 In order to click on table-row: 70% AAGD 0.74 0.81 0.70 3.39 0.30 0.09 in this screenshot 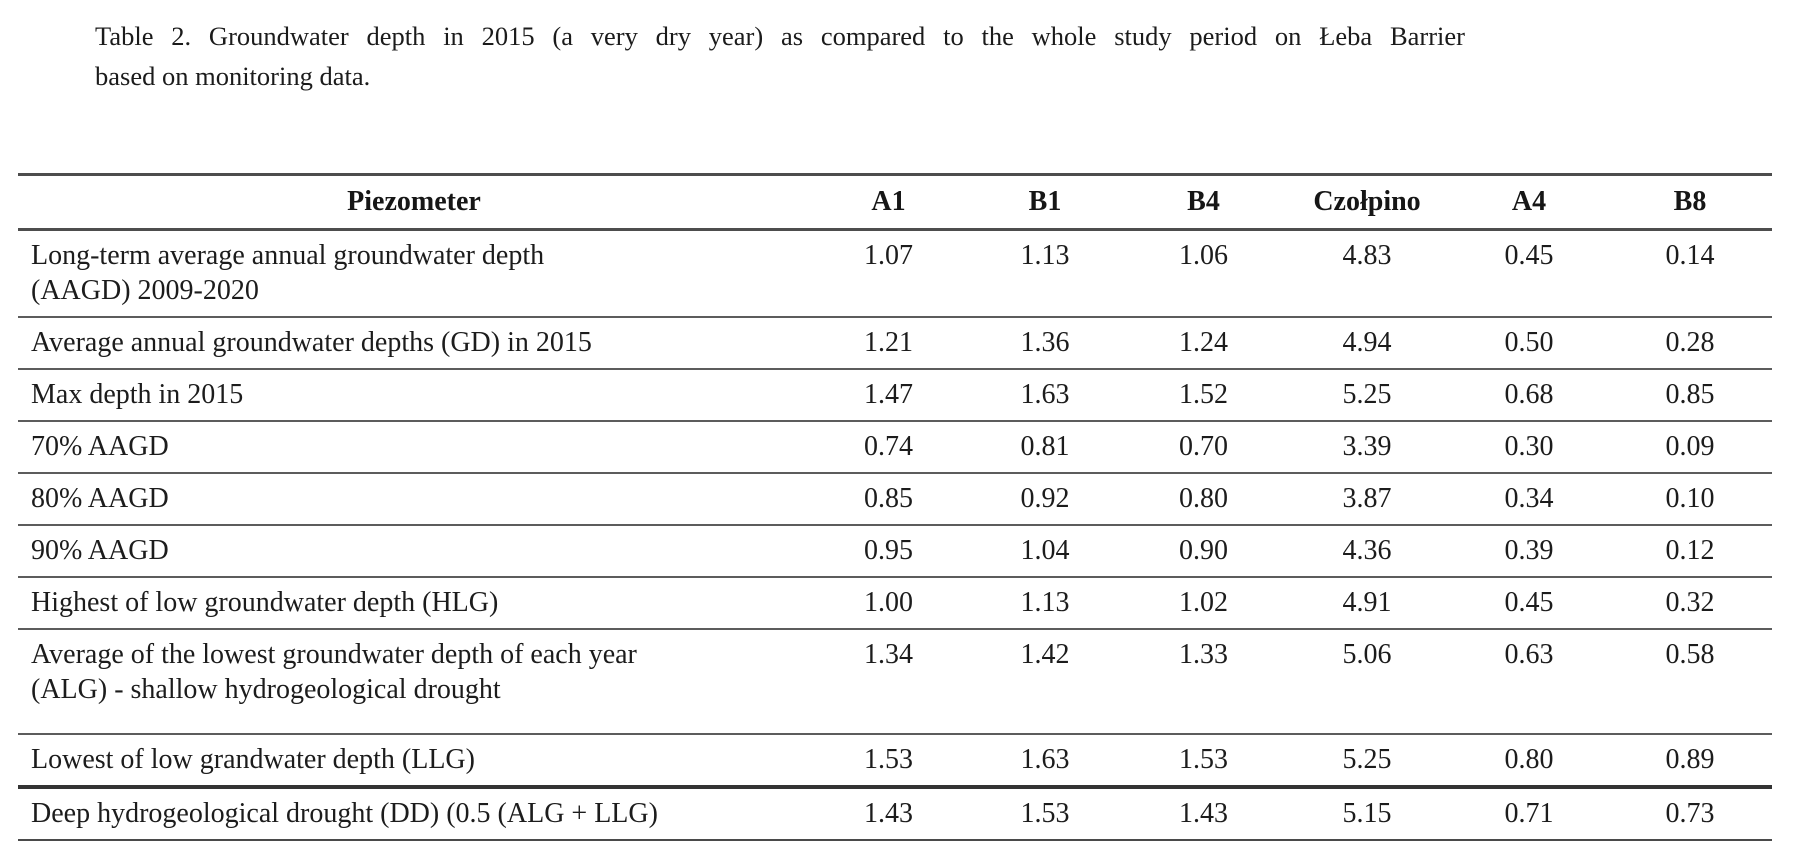, I will do `click(895, 447)`.